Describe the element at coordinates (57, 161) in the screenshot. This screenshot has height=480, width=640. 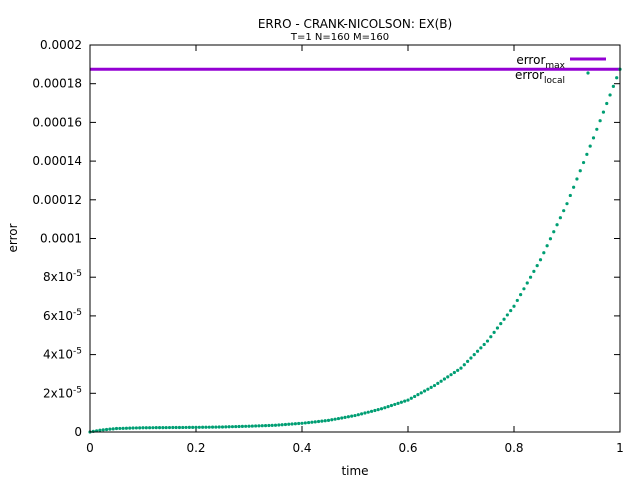
I see `y-tick-label: 0.00014` at that location.